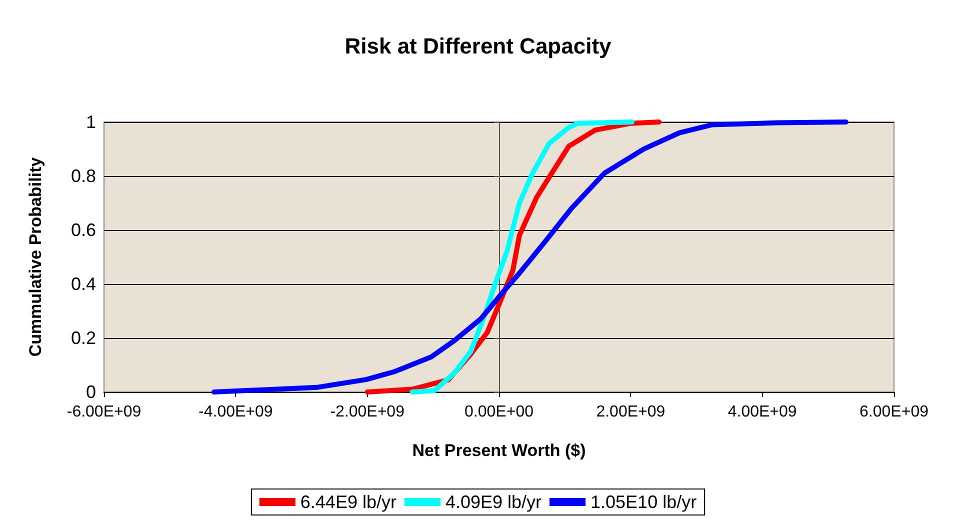 This screenshot has height=525, width=956. Describe the element at coordinates (367, 412) in the screenshot. I see `x-tick-label: -2.00E+09` at that location.